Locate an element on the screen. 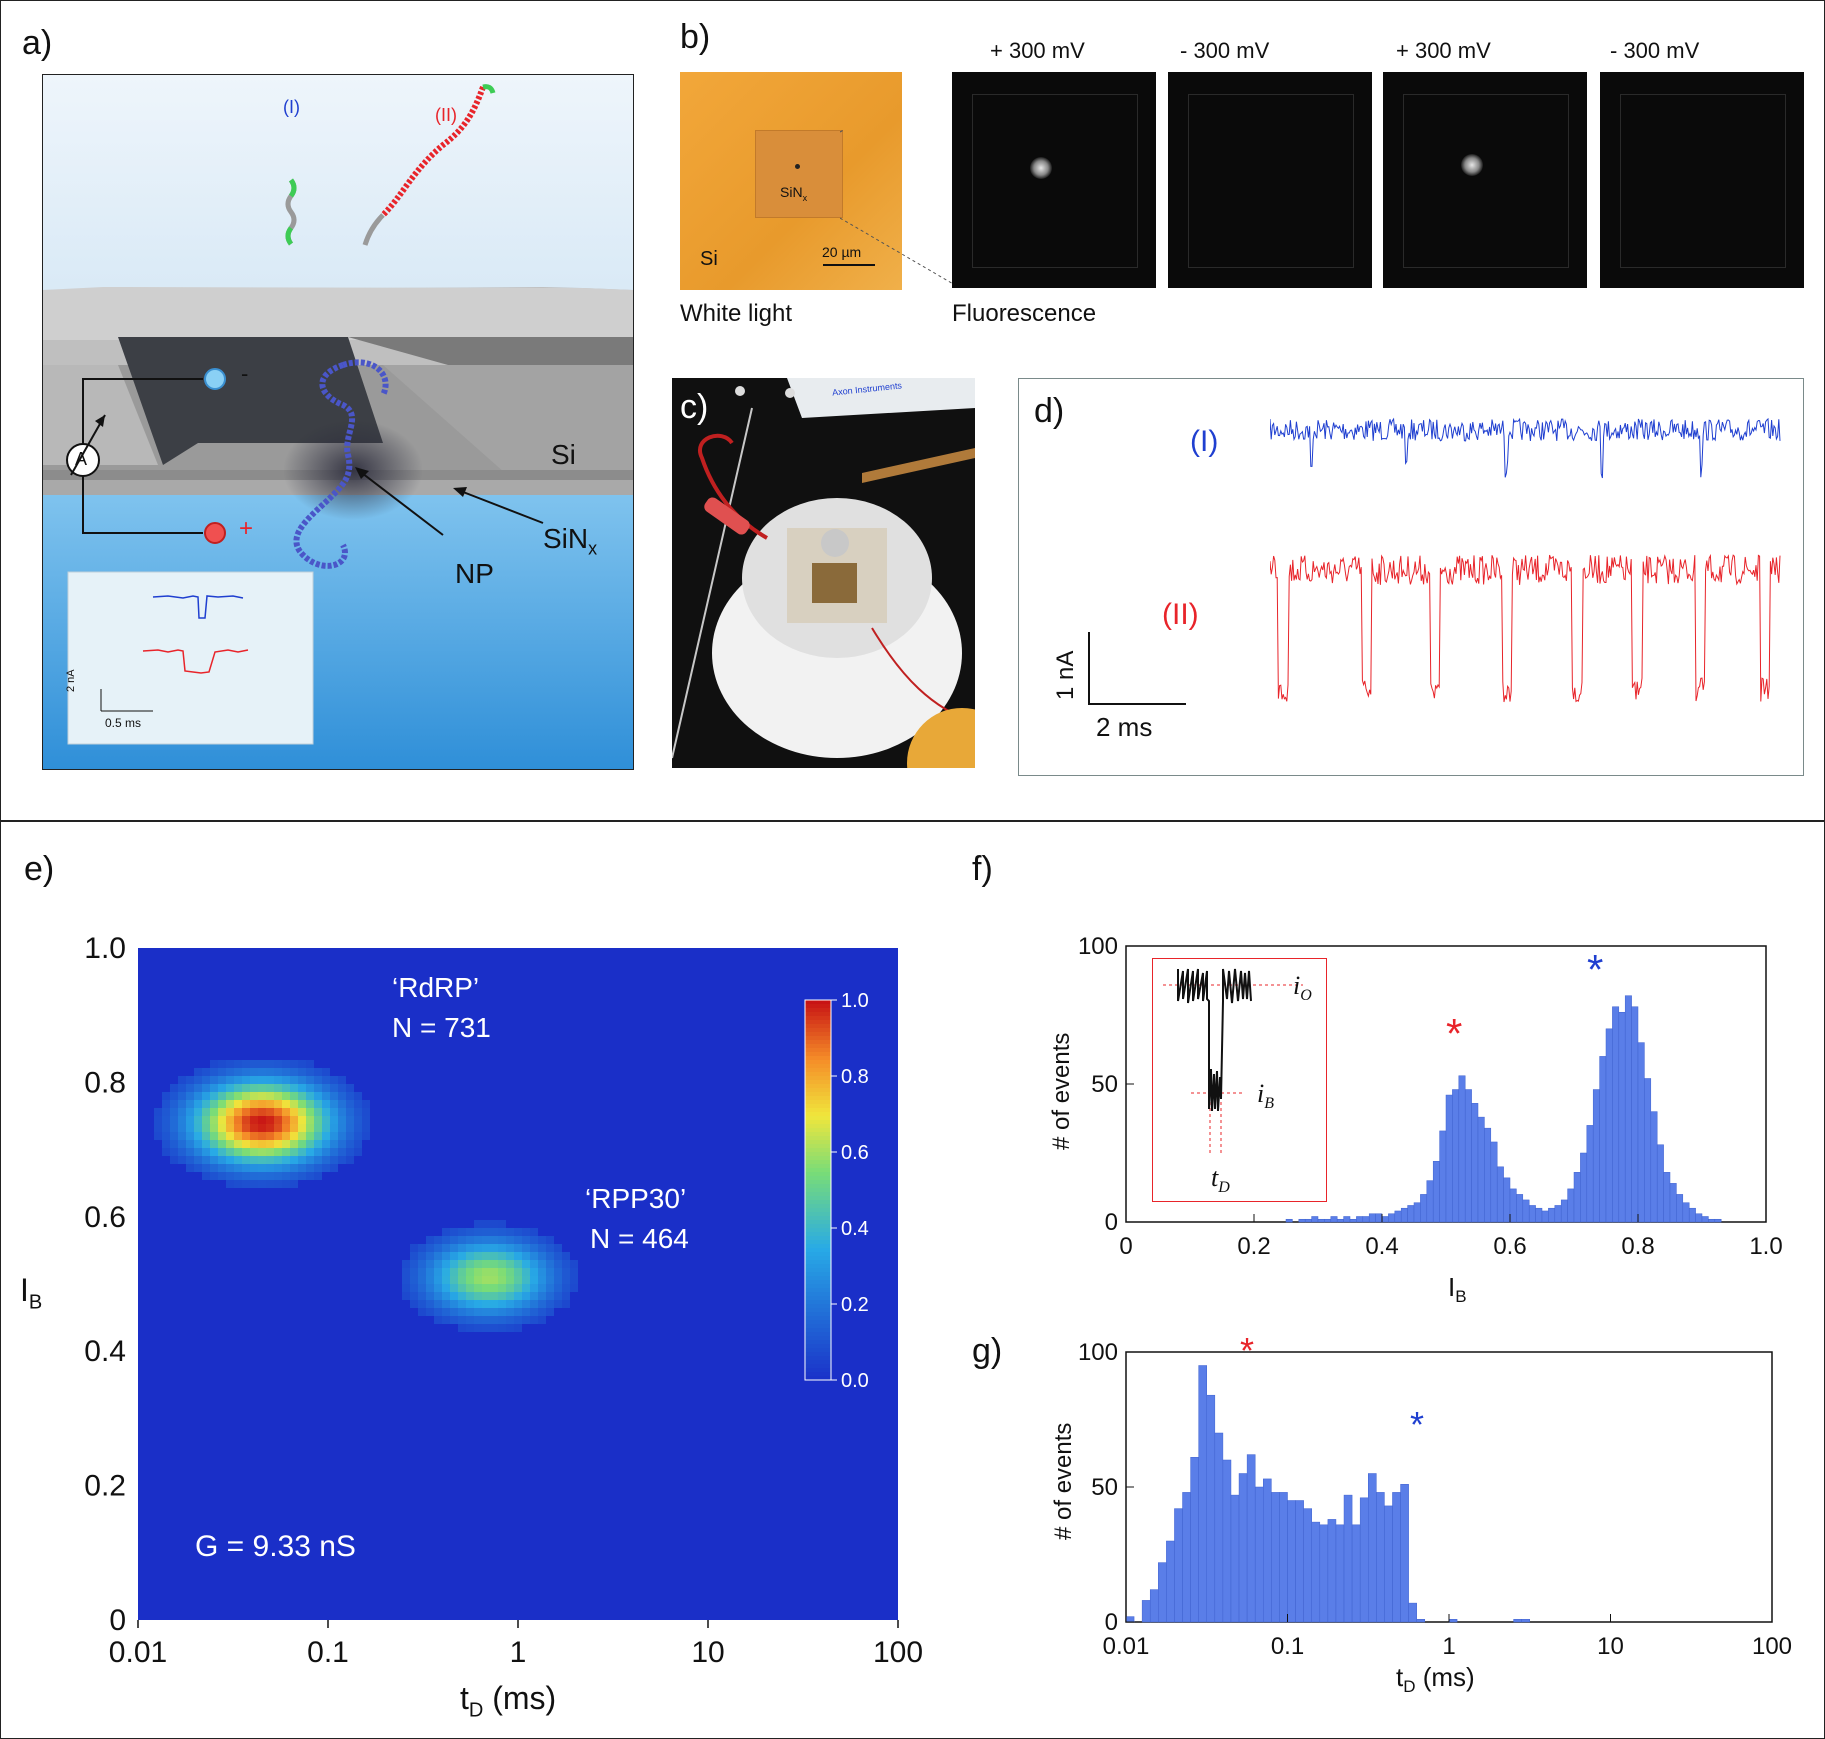 Image resolution: width=1825 pixels, height=1739 pixels. nanopore-schematic is located at coordinates (338, 422).